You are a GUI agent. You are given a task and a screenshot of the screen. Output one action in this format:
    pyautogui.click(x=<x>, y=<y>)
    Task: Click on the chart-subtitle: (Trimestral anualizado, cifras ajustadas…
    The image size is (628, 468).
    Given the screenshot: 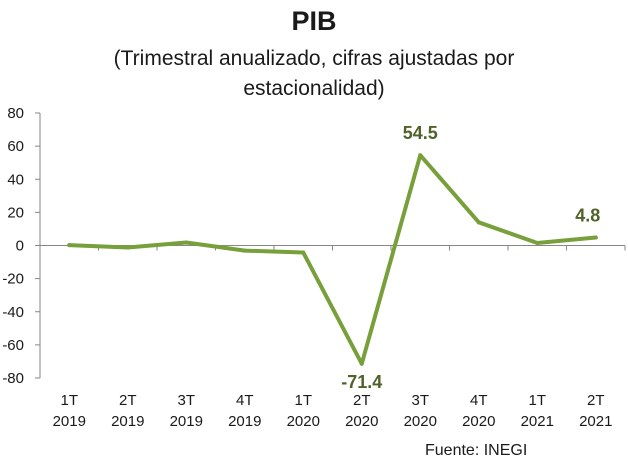 What is the action you would take?
    pyautogui.click(x=314, y=74)
    